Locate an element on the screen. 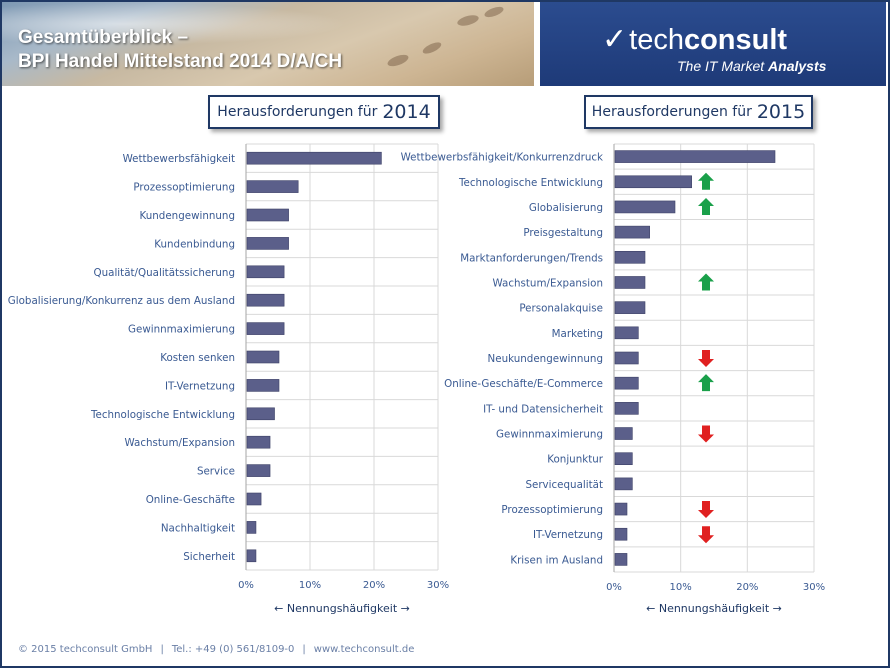 Image resolution: width=890 pixels, height=668 pixels. category-label-2014: Kundenbindung is located at coordinates (194, 244).